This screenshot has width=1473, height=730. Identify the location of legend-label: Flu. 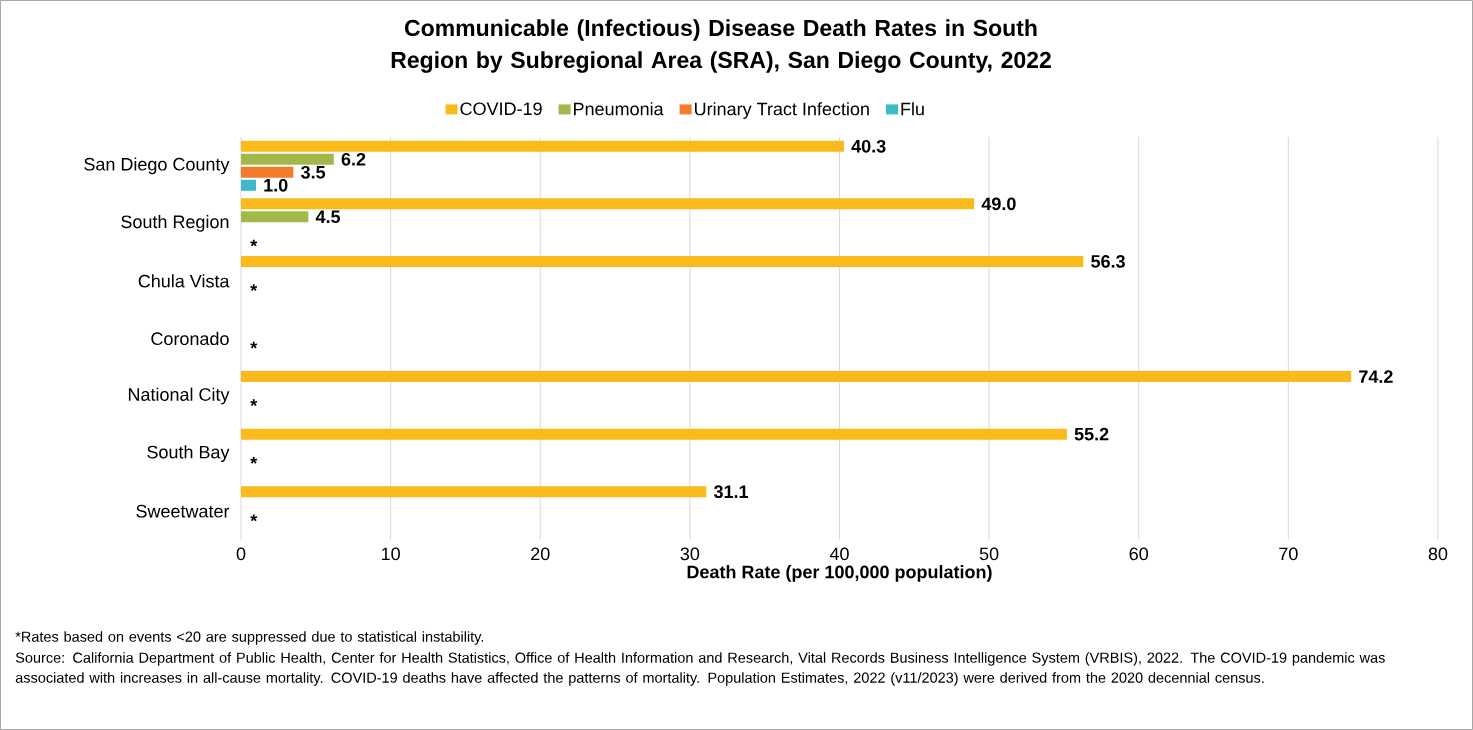
(912, 109).